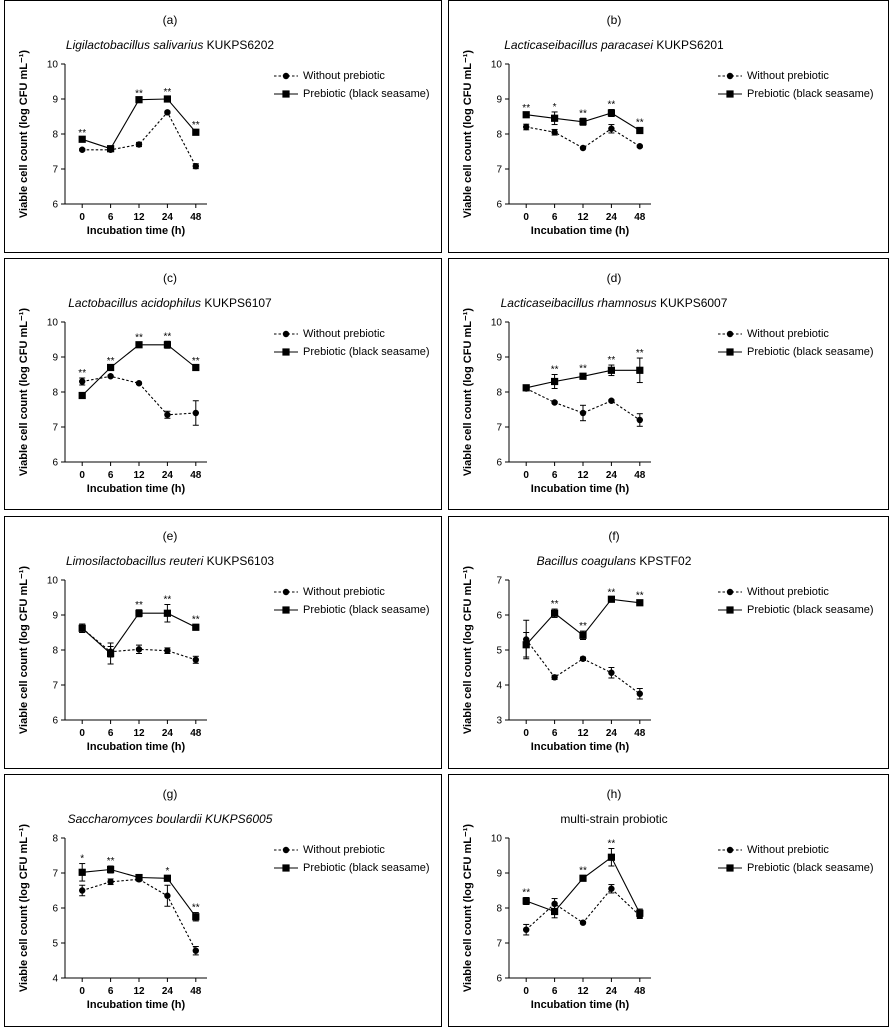 The image size is (893, 1027). Describe the element at coordinates (170, 794) in the screenshot. I see `panel-label: (g)` at that location.